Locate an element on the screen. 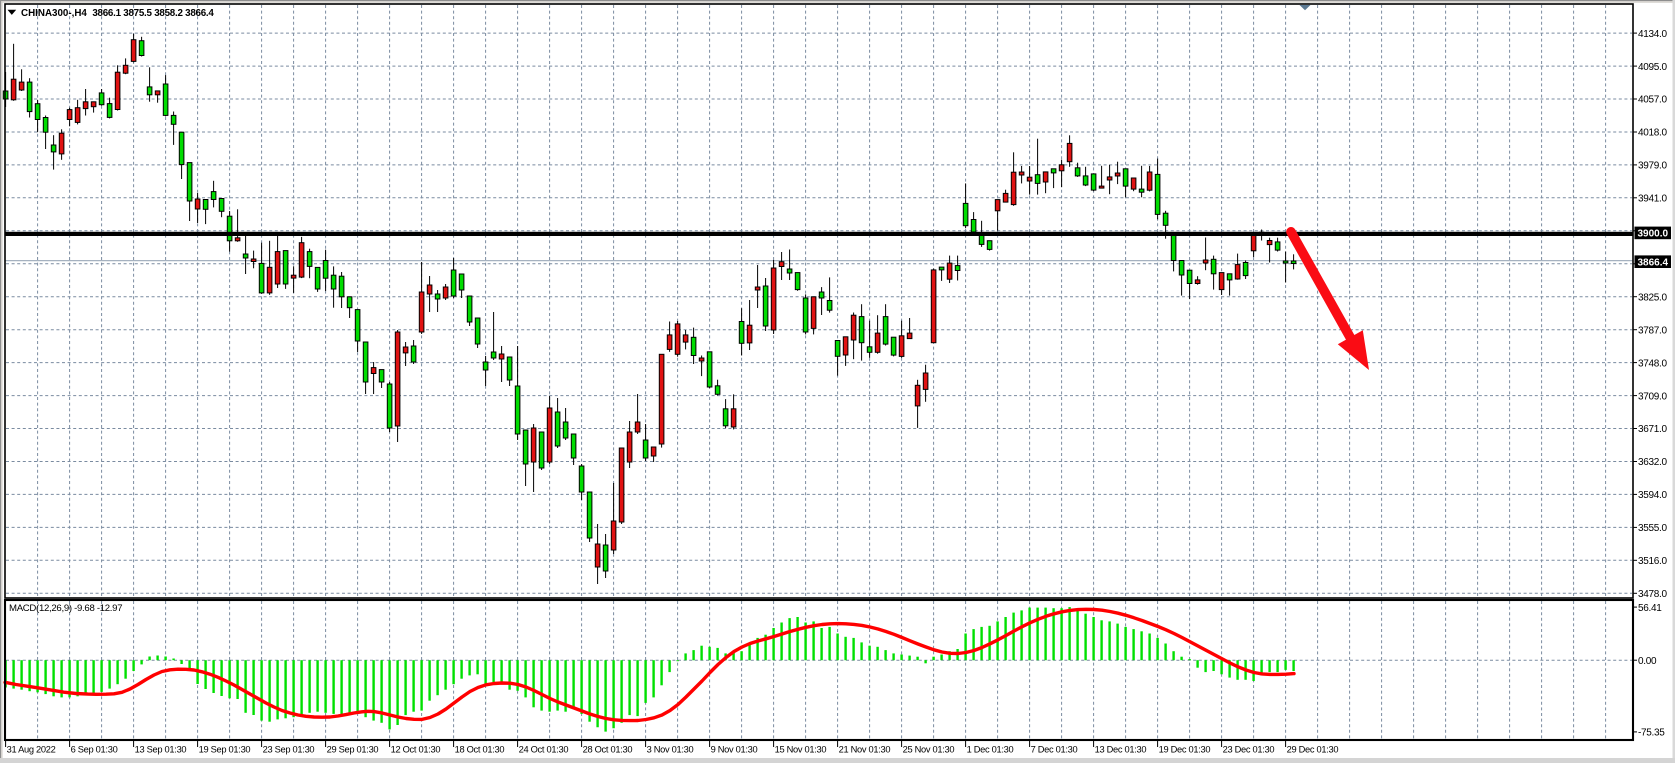 This screenshot has width=1675, height=763. svg-text: 1 Dec 01:30 is located at coordinates (990, 749).